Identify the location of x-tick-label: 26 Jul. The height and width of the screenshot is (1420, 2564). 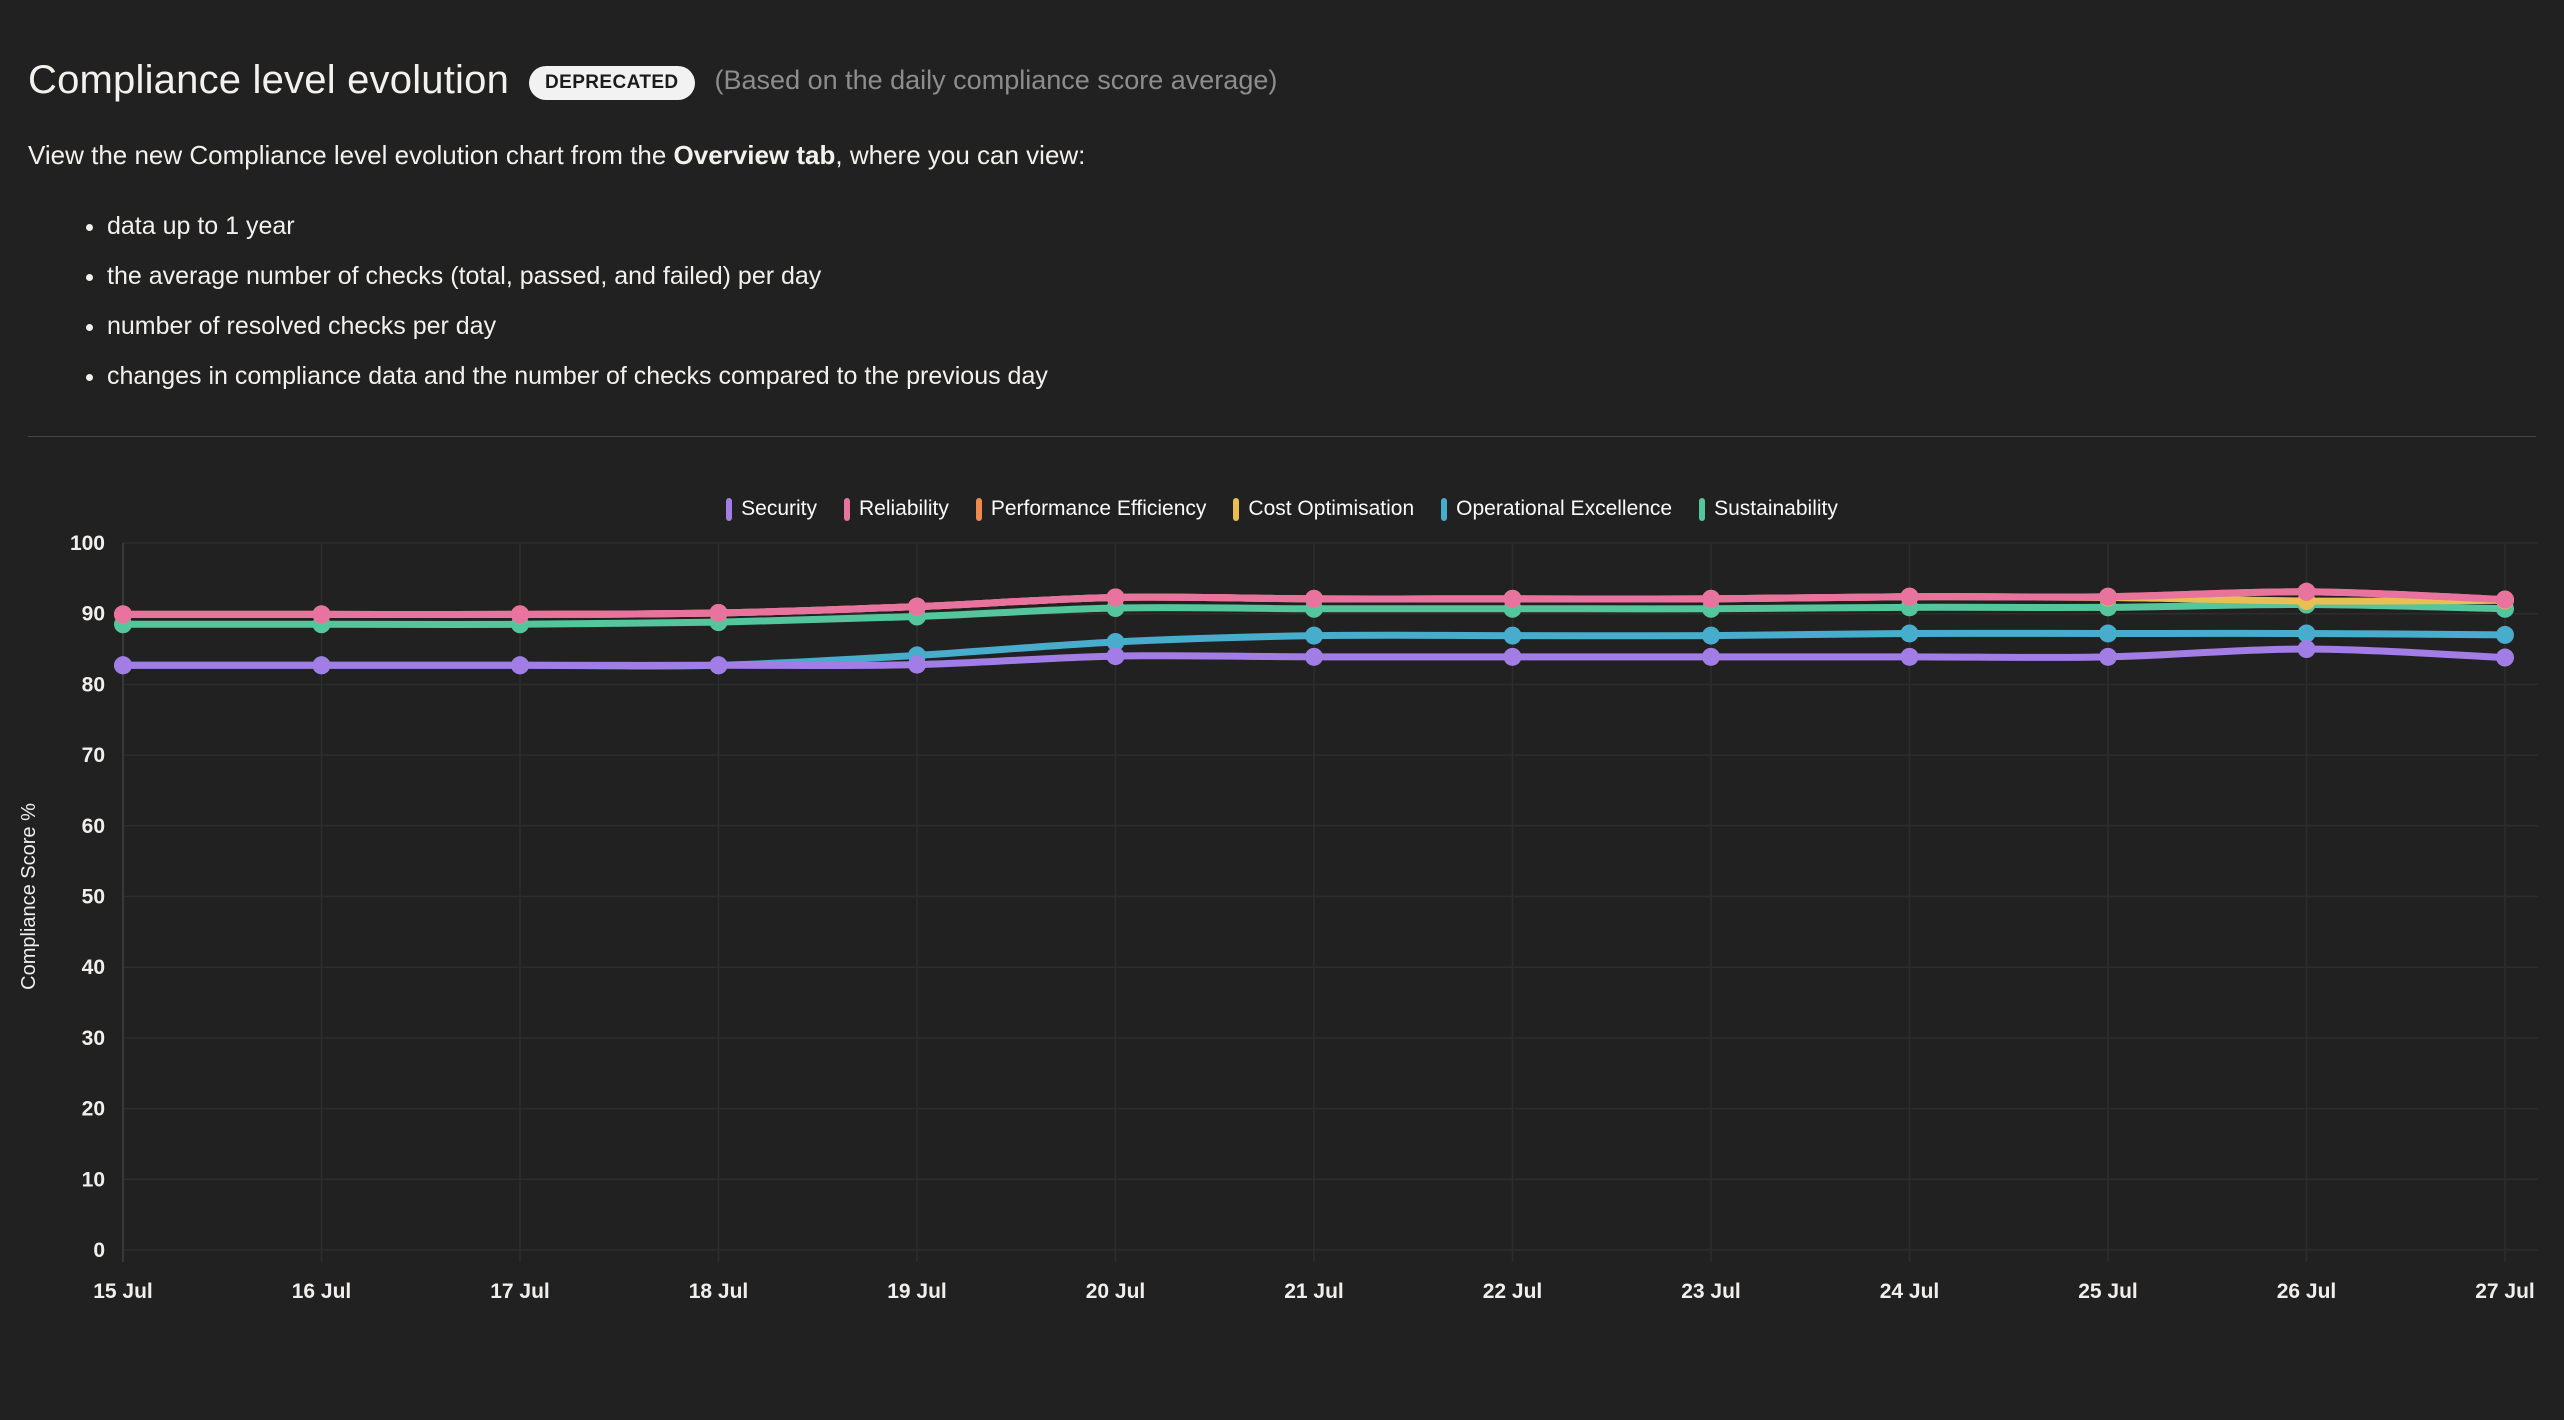
(2307, 1291).